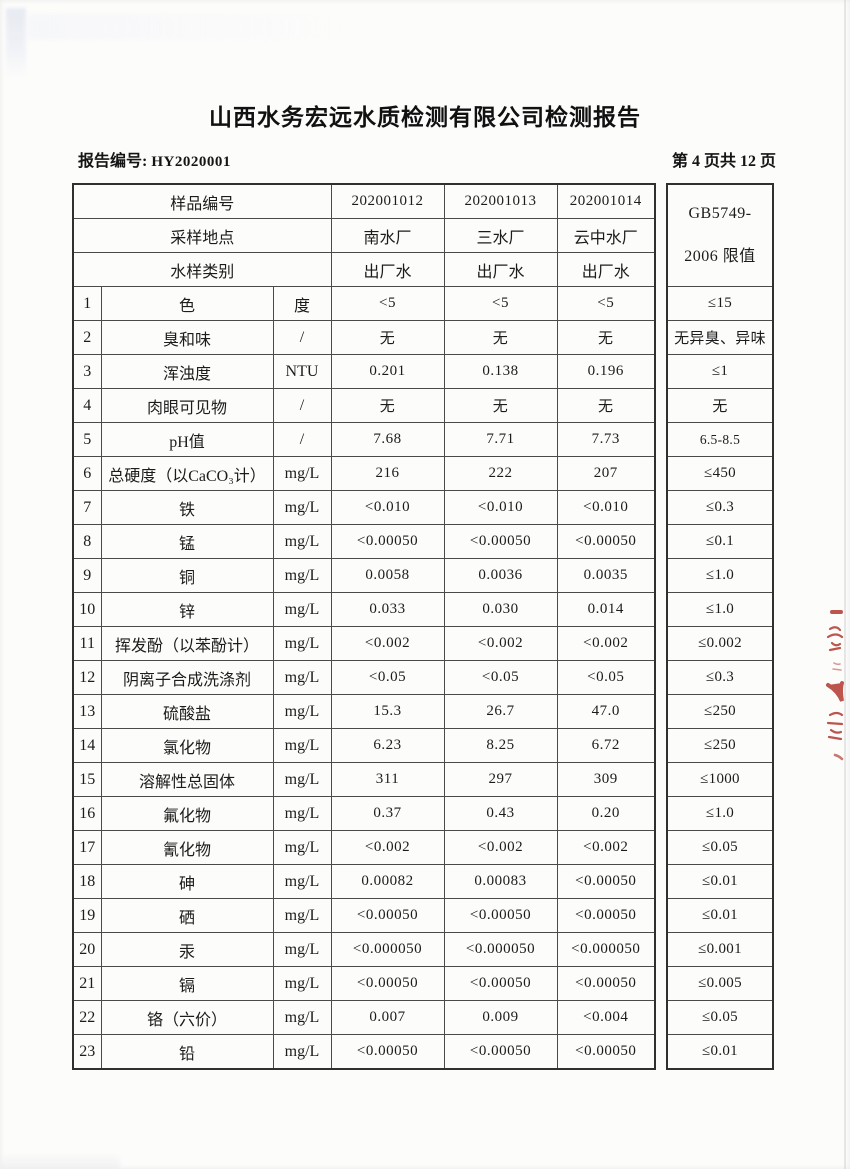  I want to click on value-sample-1: <5, so click(387, 303).